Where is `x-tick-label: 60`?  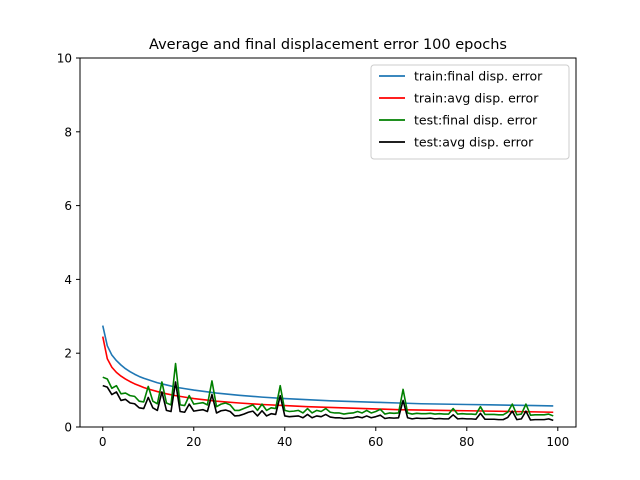 x-tick-label: 60 is located at coordinates (375, 442).